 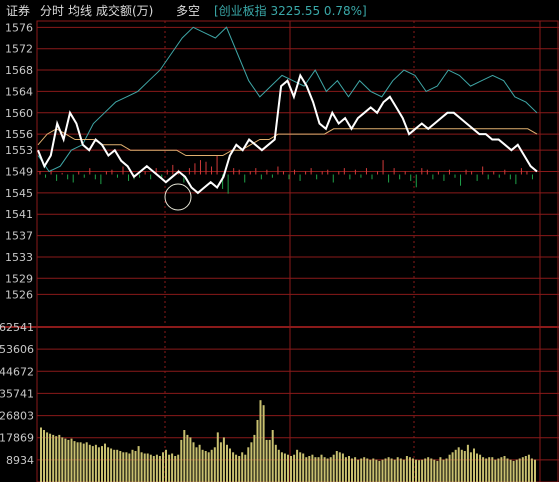 I want to click on chart-header: 证券 分时 均线 成交额(万) 多空 [创业板指 3225.55 0.78%], so click(x=279, y=11).